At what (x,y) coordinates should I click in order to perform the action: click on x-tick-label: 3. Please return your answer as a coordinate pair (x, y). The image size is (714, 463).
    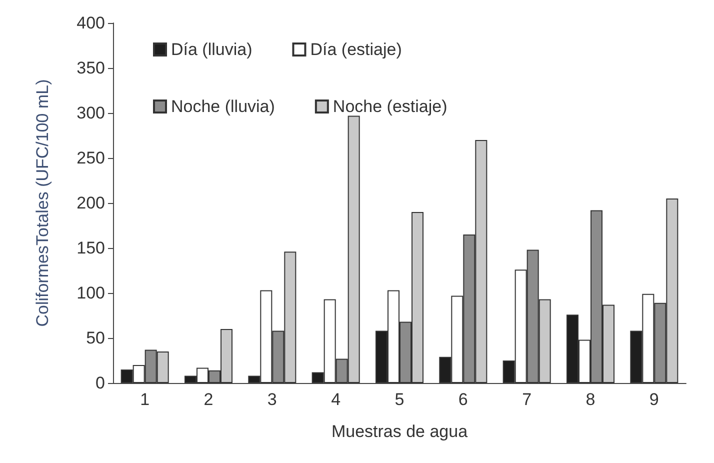
    Looking at the image, I should click on (272, 399).